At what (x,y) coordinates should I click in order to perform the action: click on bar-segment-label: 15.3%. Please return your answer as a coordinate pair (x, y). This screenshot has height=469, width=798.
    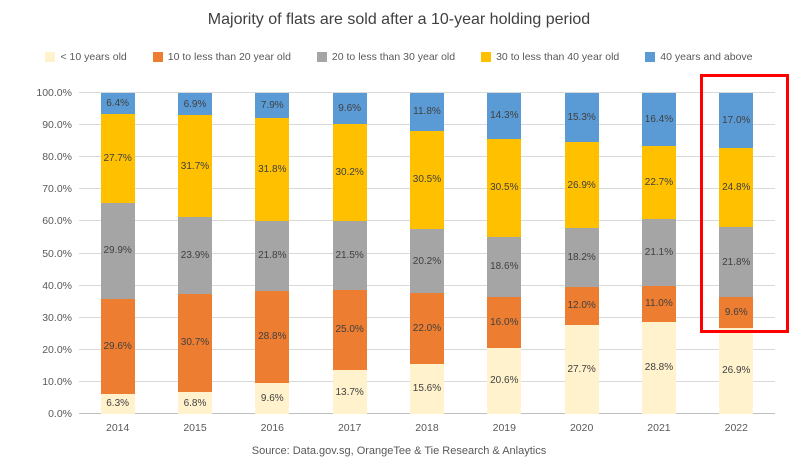
    Looking at the image, I should click on (581, 118).